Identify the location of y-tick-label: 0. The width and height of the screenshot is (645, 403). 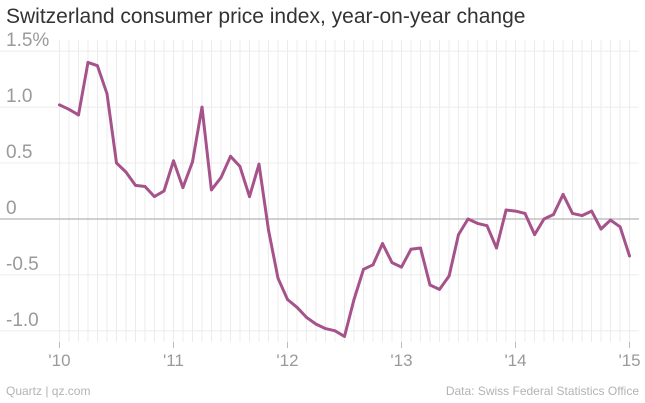
(11, 208).